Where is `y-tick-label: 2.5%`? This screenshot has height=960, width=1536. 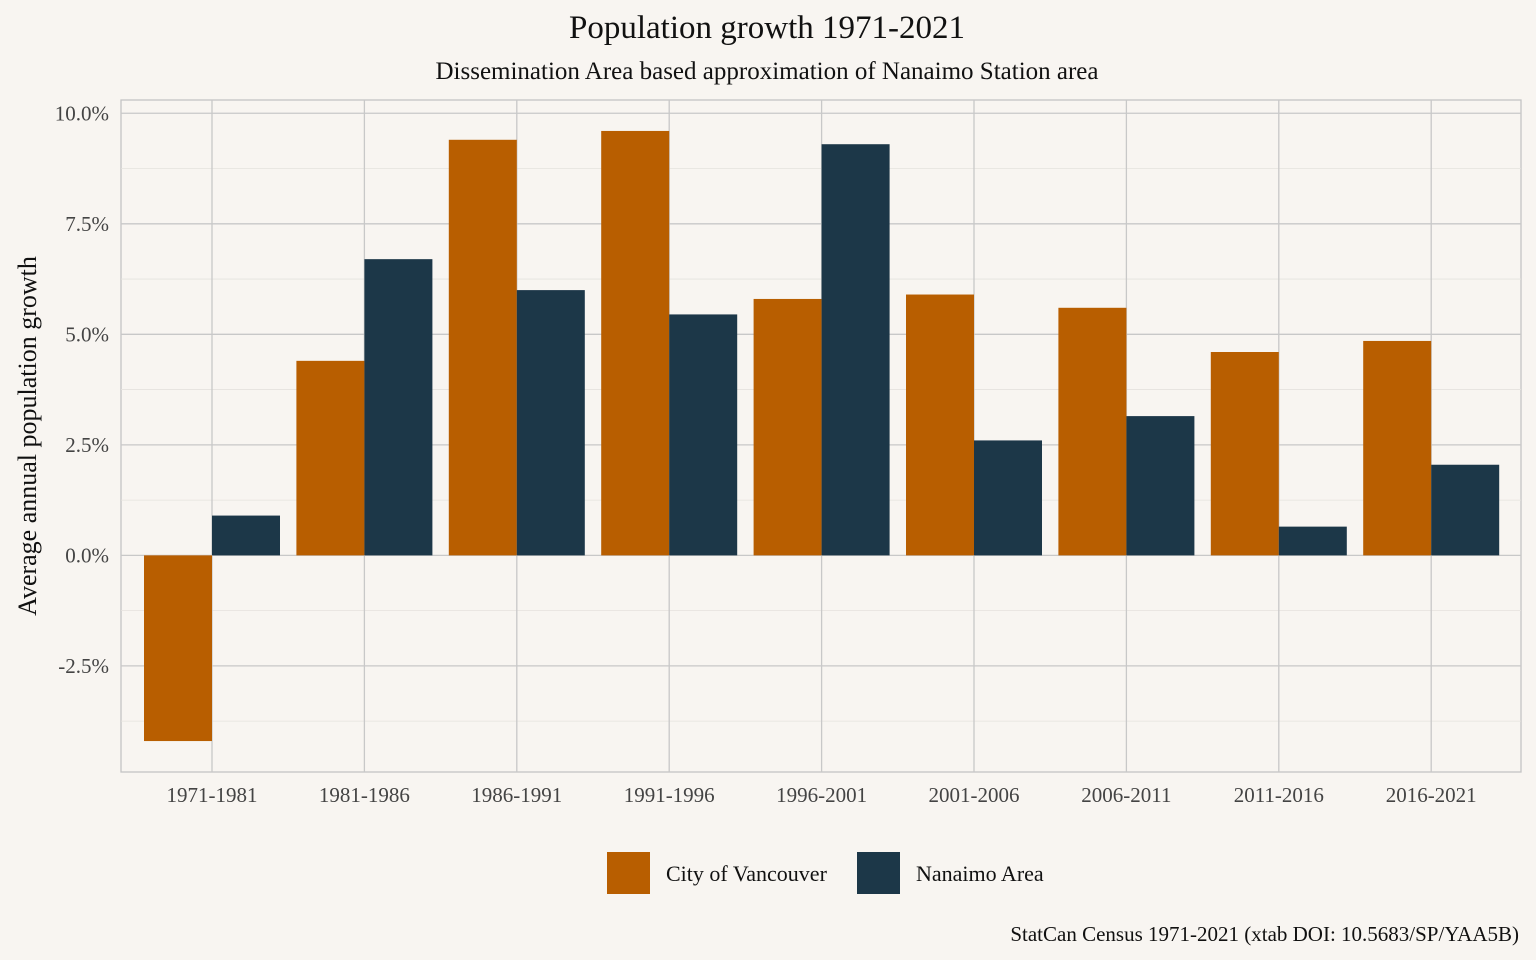
y-tick-label: 2.5% is located at coordinates (87, 445).